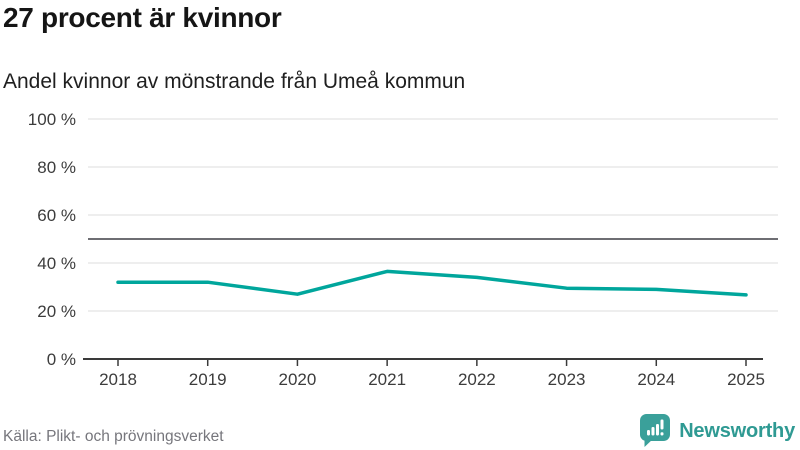 Image resolution: width=800 pixels, height=450 pixels. Describe the element at coordinates (113, 436) in the screenshot. I see `source-note: Källa: Plikt- och prövningsverket` at that location.